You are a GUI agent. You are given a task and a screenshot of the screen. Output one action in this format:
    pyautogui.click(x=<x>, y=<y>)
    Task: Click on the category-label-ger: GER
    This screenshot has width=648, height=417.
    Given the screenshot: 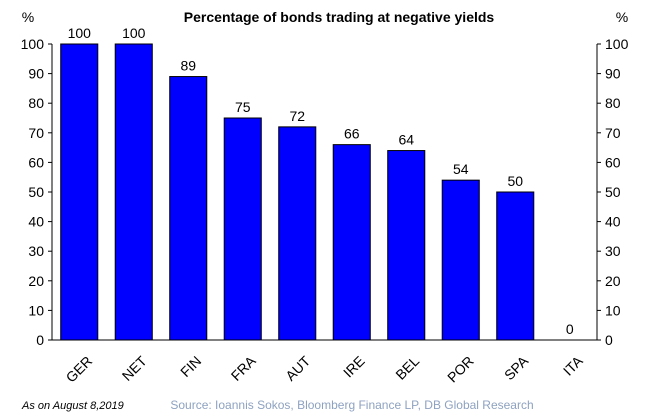 What is the action you would take?
    pyautogui.click(x=79, y=369)
    